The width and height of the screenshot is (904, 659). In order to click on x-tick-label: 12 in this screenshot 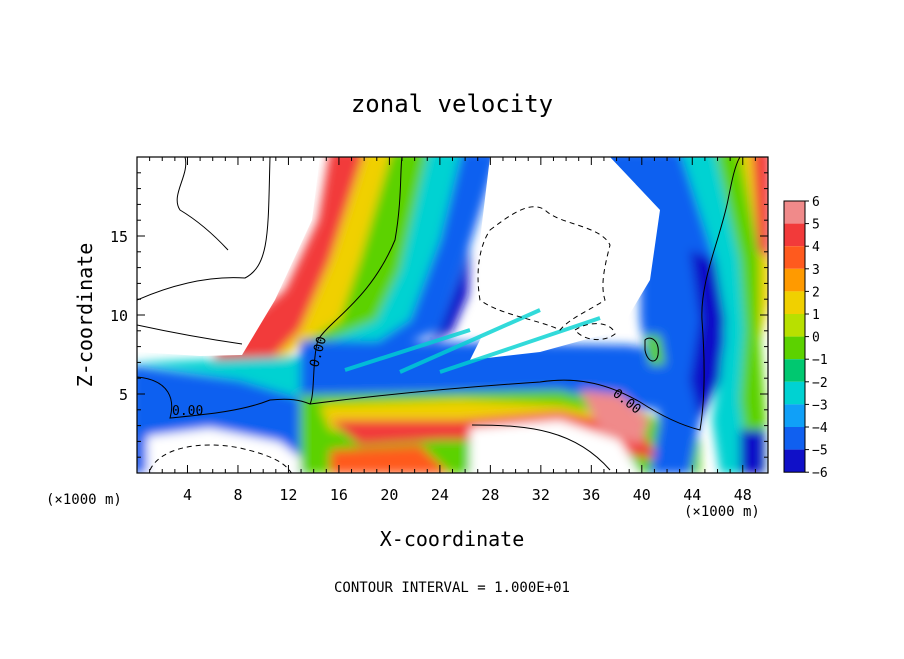, I will do `click(288, 495)`.